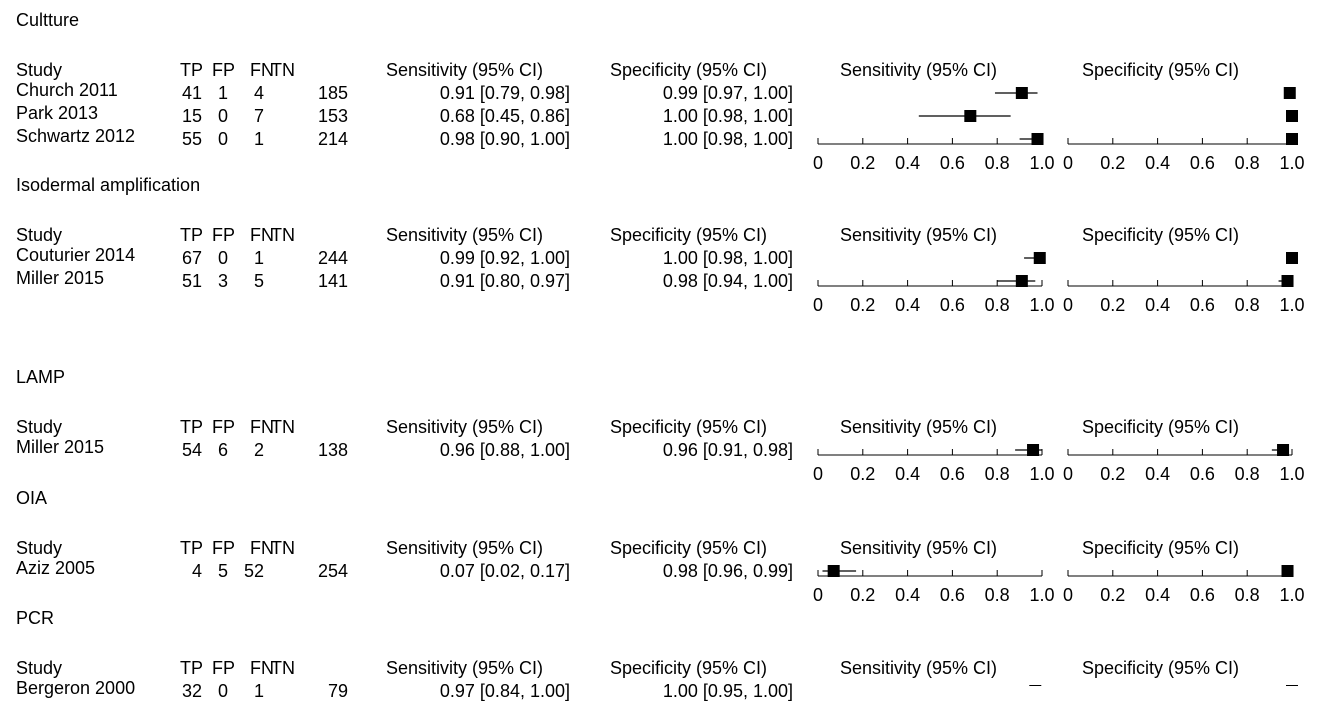 This screenshot has width=1320, height=701. Describe the element at coordinates (504, 116) in the screenshot. I see `cell-sensitivity-ci: 0.68 [0.45, 0.86]` at that location.